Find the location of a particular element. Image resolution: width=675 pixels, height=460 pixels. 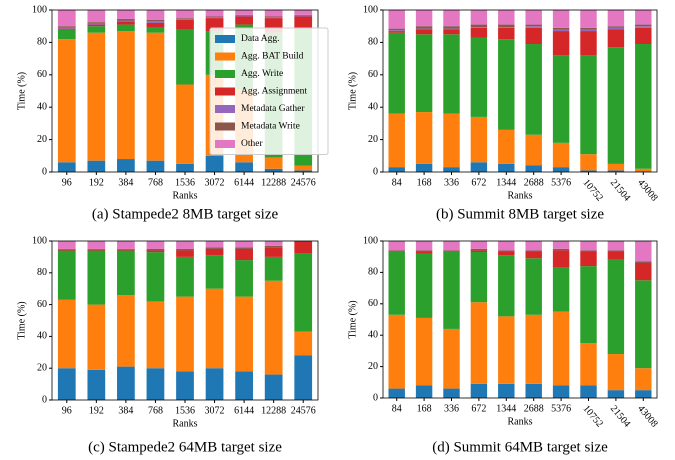

x-axis-label: Ranks is located at coordinates (520, 421).